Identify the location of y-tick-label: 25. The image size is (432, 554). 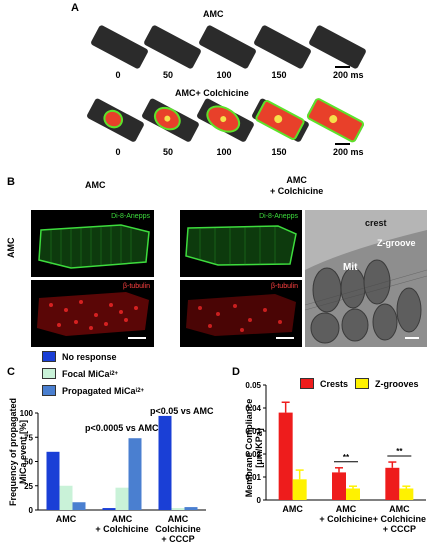
(28, 486).